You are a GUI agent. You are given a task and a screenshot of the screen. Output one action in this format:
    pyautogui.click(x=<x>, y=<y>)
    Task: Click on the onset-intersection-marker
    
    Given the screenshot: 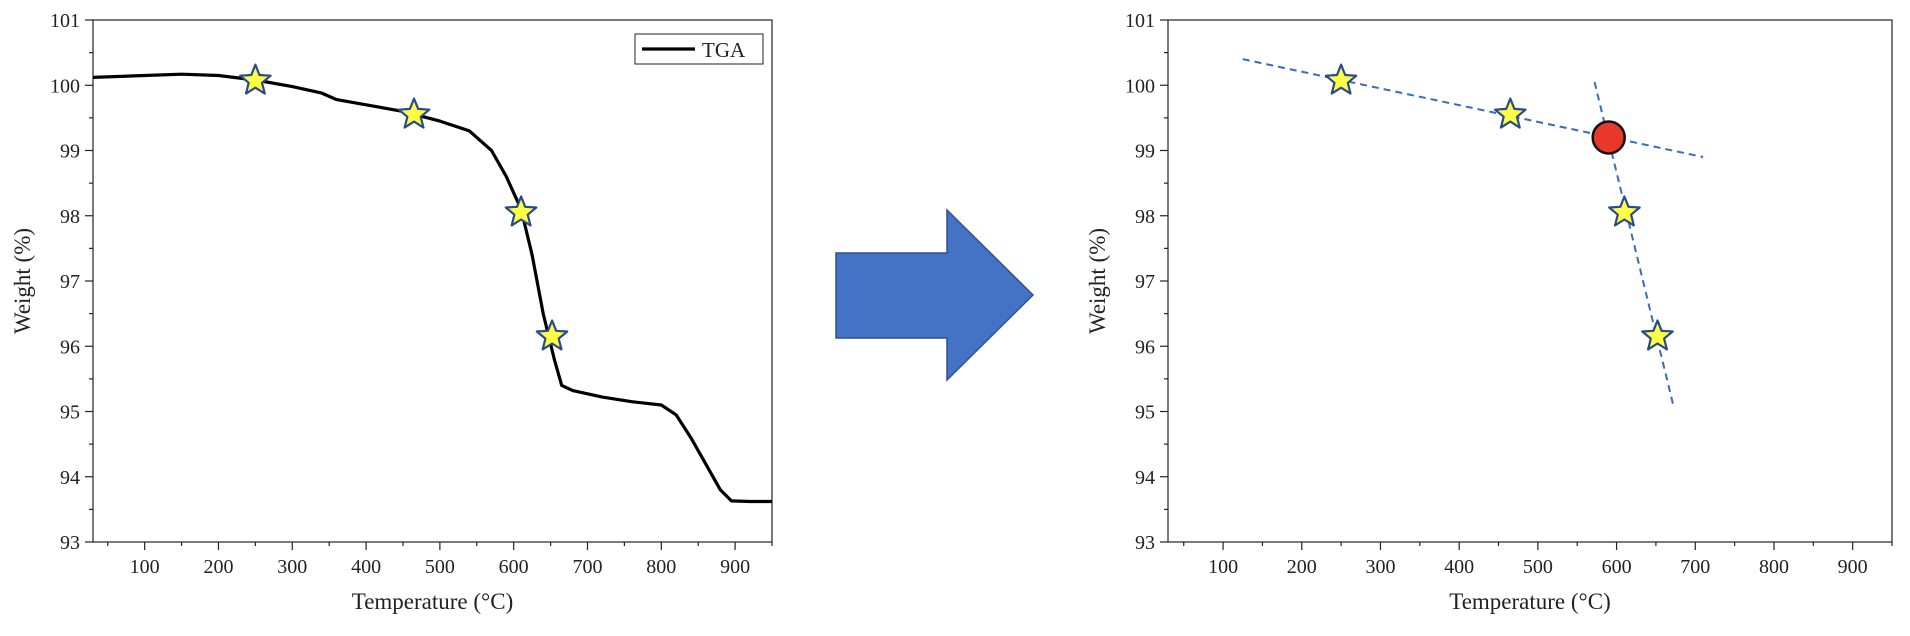 What is the action you would take?
    pyautogui.click(x=1608, y=137)
    